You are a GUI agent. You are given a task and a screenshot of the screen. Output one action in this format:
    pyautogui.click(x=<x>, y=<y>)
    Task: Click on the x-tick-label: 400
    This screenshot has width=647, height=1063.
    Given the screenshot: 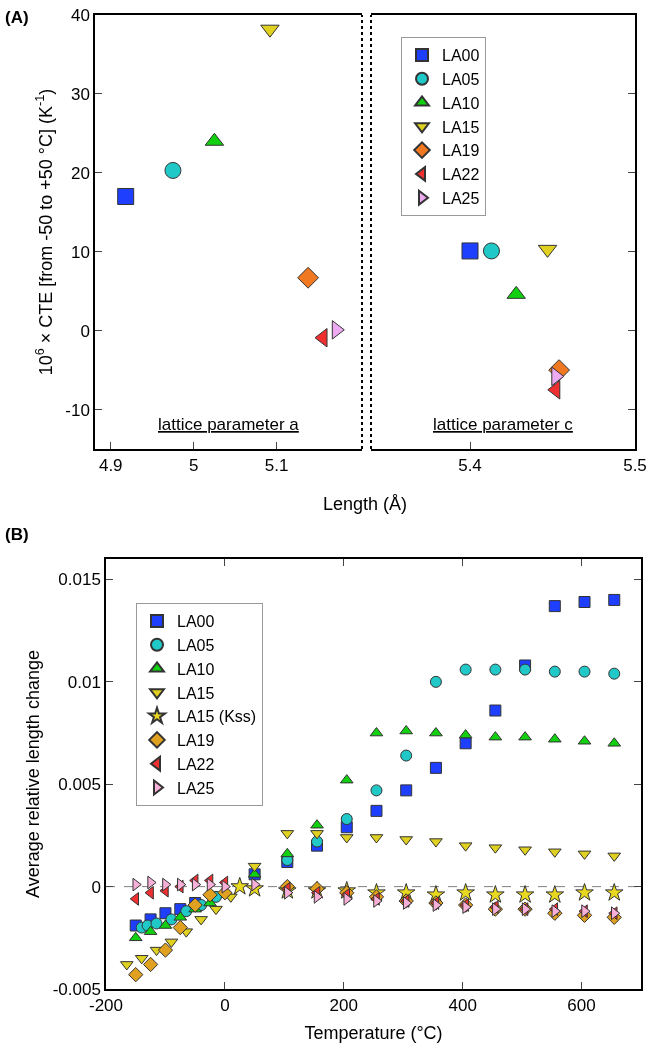 What is the action you would take?
    pyautogui.click(x=462, y=1006)
    